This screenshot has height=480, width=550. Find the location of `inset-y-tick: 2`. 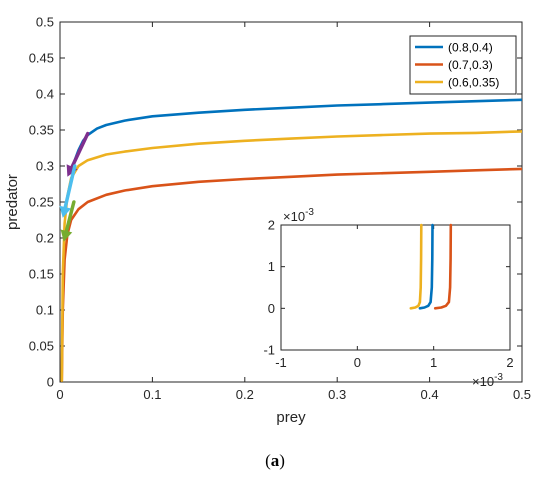

inset-y-tick: 2 is located at coordinates (389, 225).